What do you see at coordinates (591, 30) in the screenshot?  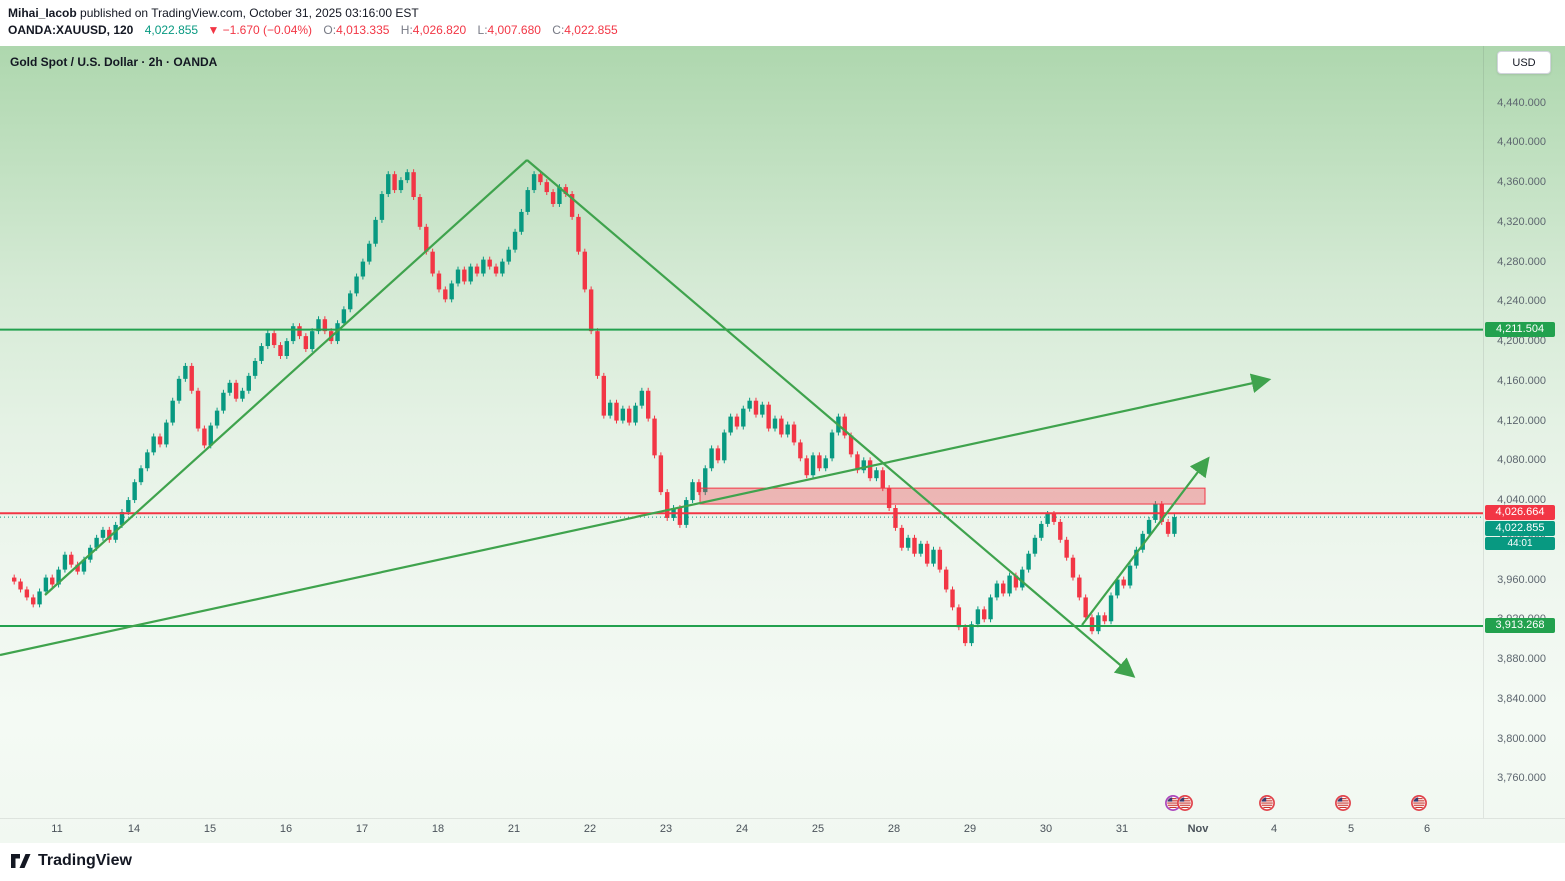 I see `close-value: 4,022.855` at bounding box center [591, 30].